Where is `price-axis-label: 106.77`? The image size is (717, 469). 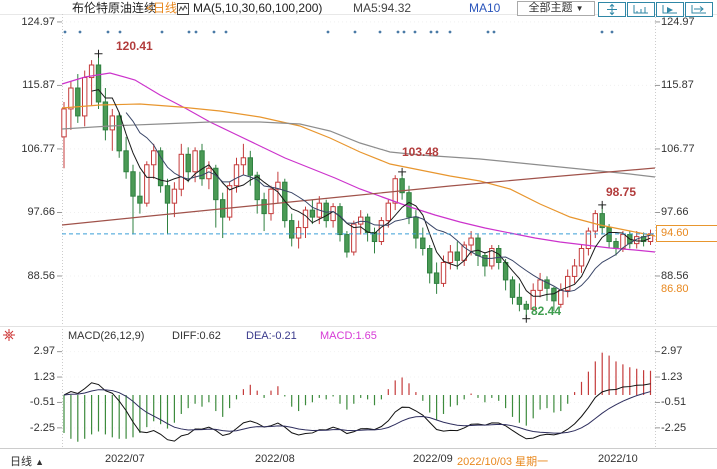 price-axis-label: 106.77 is located at coordinates (678, 149).